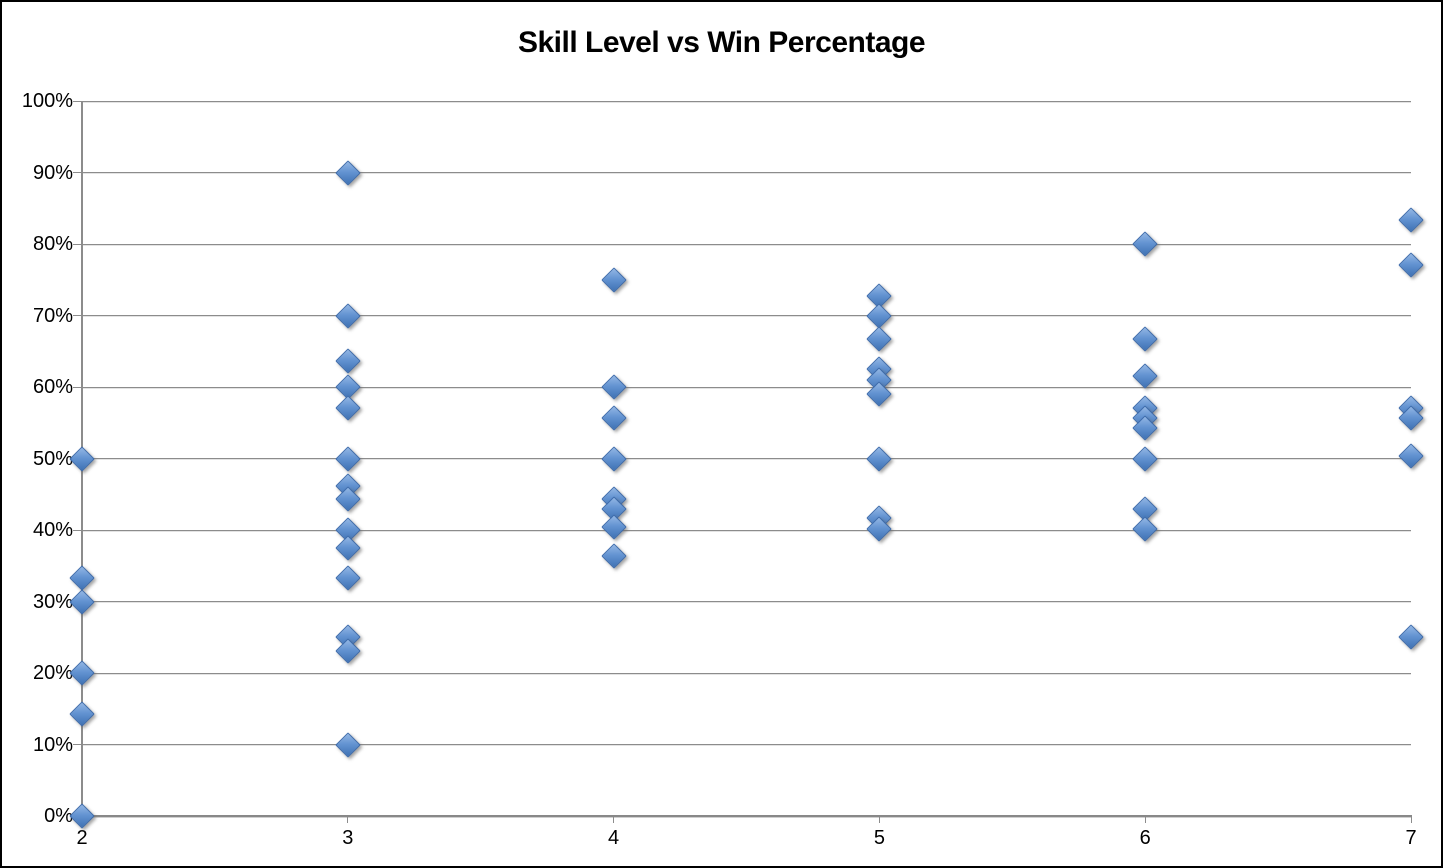  I want to click on y-tick-label: 50%, so click(52, 458).